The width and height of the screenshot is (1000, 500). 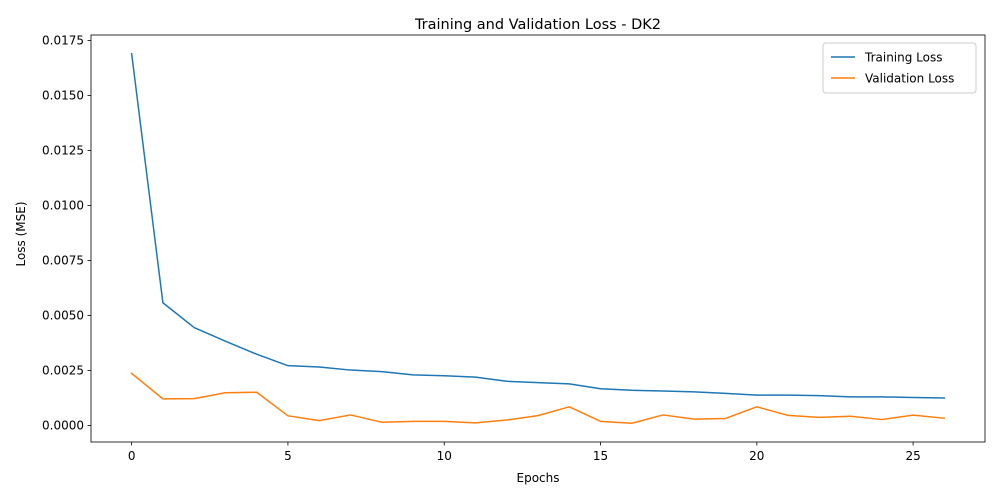 I want to click on x-axis-label: Epochs, so click(x=538, y=478).